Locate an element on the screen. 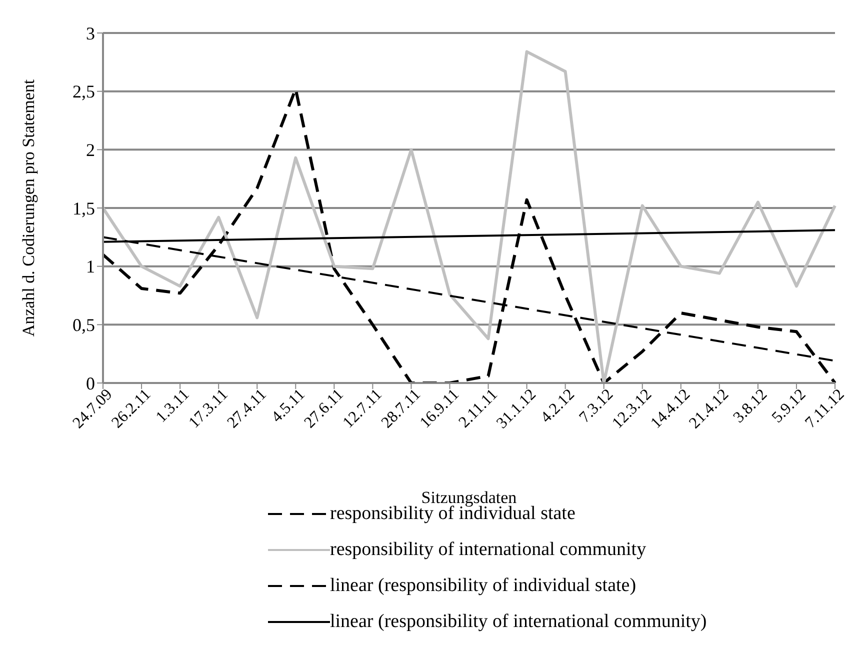 This screenshot has width=863, height=649. legend-label: linear (responsibility of individual state) is located at coordinates (483, 586).